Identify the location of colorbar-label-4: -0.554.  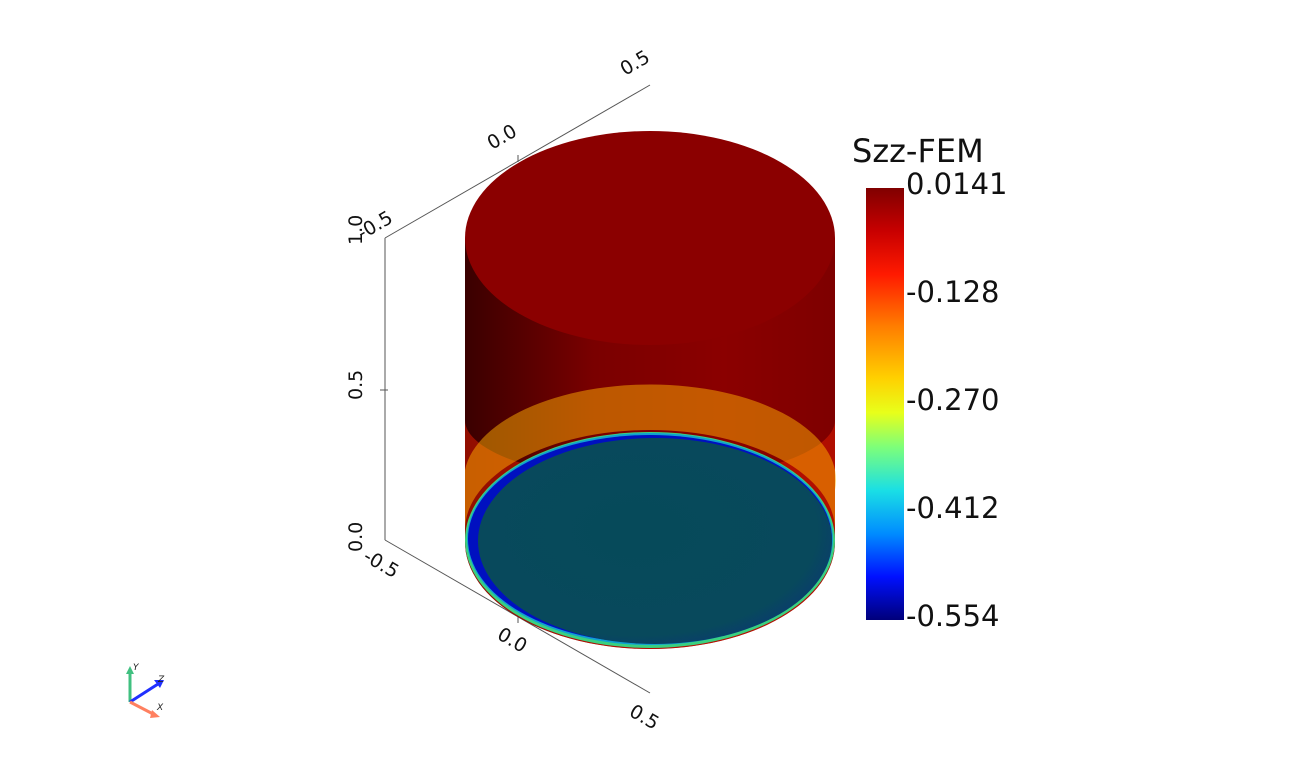
(953, 616).